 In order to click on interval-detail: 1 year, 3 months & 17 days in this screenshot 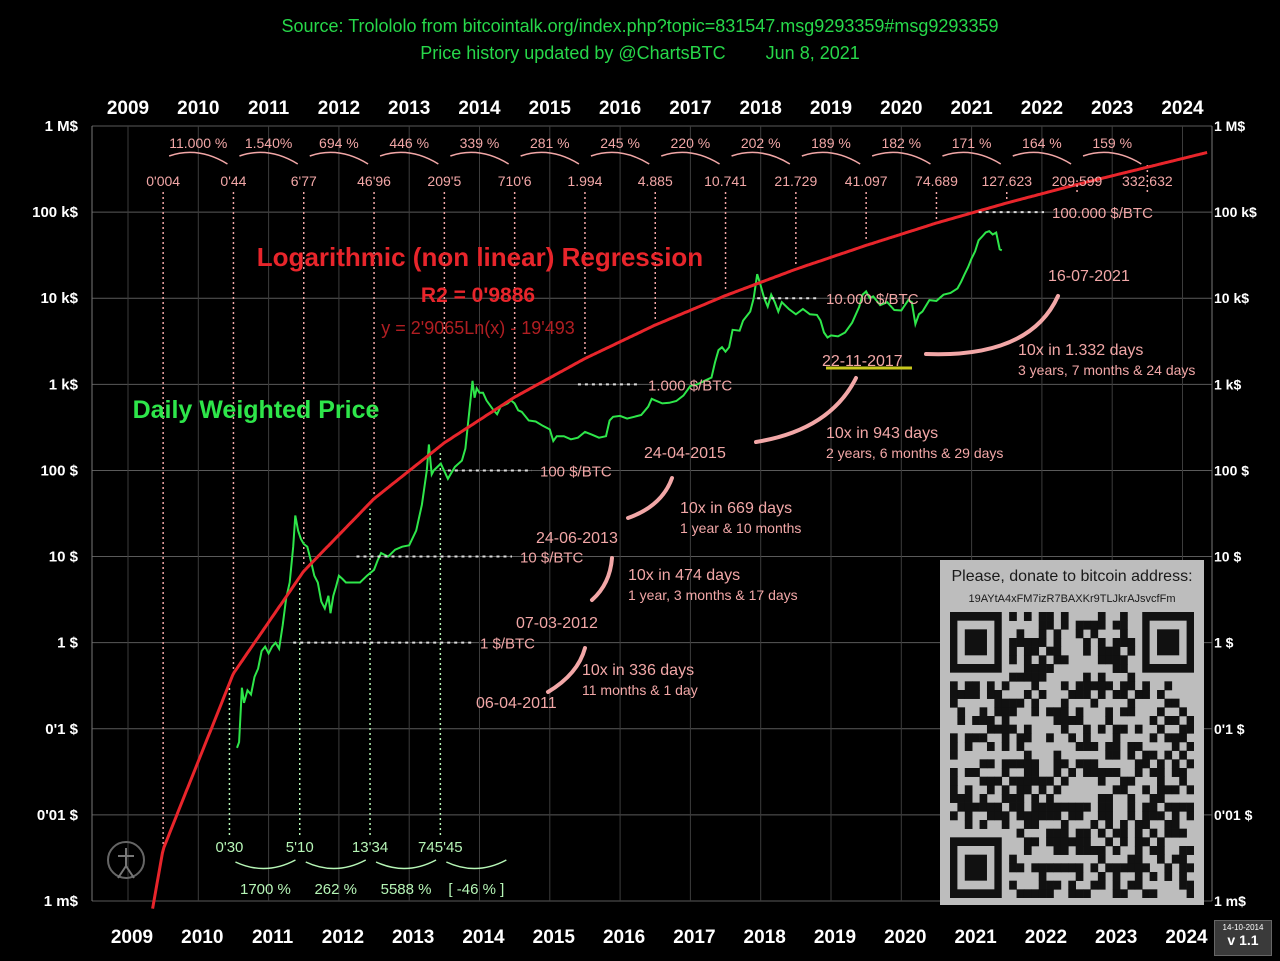, I will do `click(713, 595)`.